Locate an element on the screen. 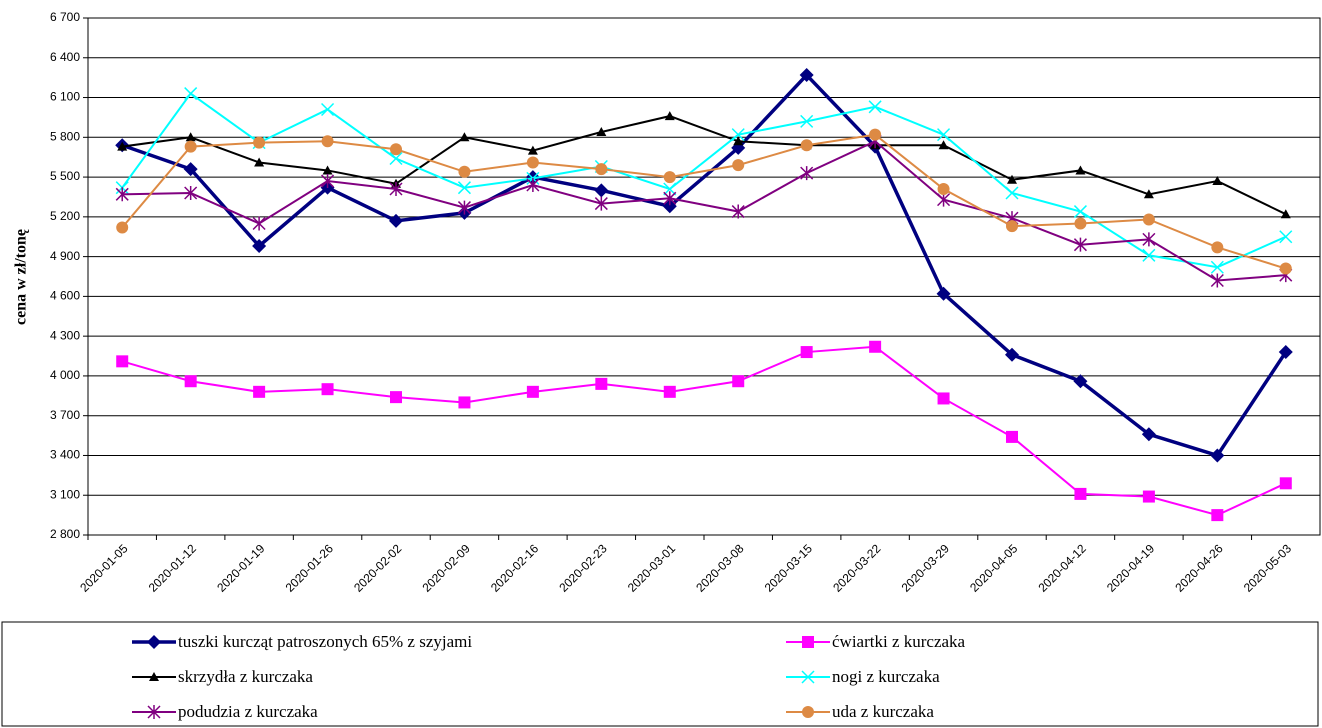 The image size is (1322, 728). y-tick-label: 3 400 is located at coordinates (65, 455).